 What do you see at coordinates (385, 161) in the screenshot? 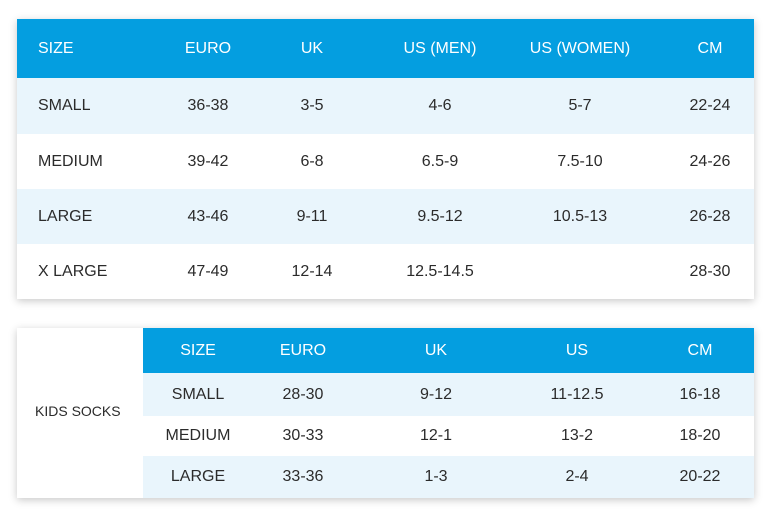
I see `adult-row-medium: MEDIUM 39-42 6-8 6.5-9 7.5-10 24-26` at bounding box center [385, 161].